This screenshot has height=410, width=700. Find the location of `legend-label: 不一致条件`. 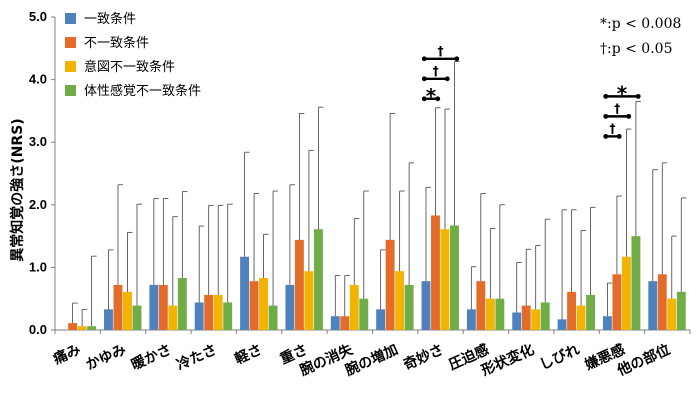

legend-label: 不一致条件 is located at coordinates (116, 43).